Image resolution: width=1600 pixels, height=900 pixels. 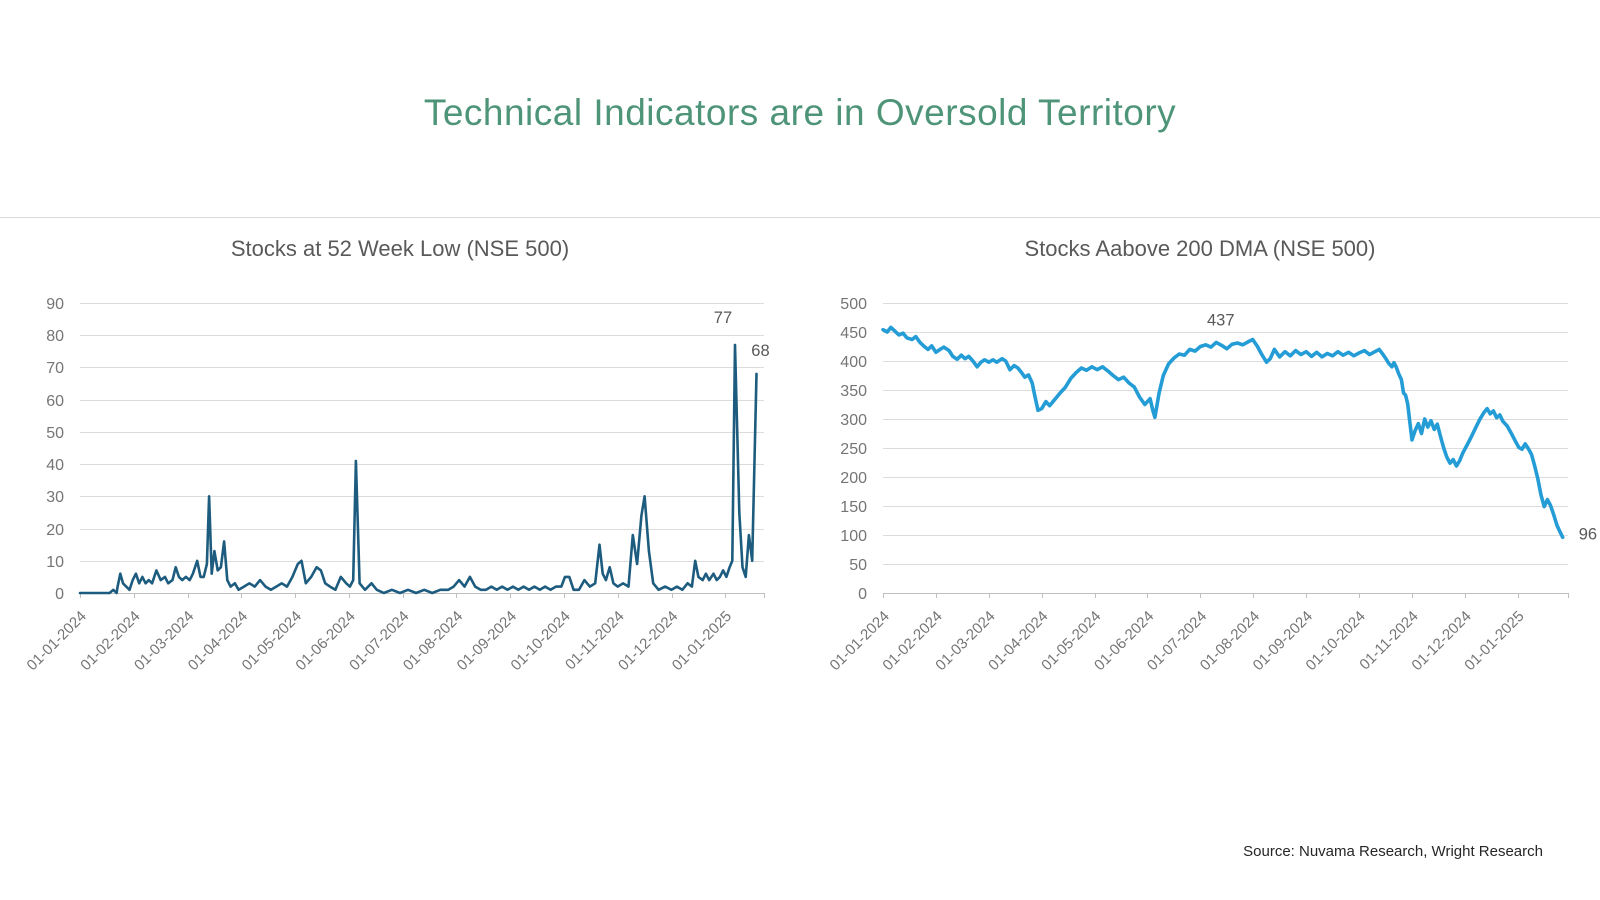 I want to click on chart-title-52-week-low: Stocks at 52 Week Low (NSE 500), so click(x=400, y=248).